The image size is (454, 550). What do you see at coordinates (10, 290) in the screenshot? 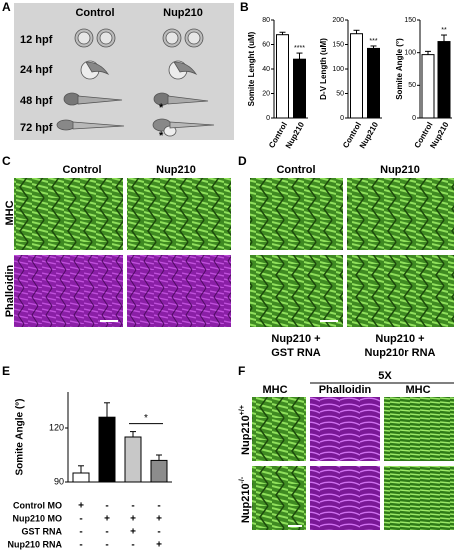
I see `row-label: Phalloidin` at bounding box center [10, 290].